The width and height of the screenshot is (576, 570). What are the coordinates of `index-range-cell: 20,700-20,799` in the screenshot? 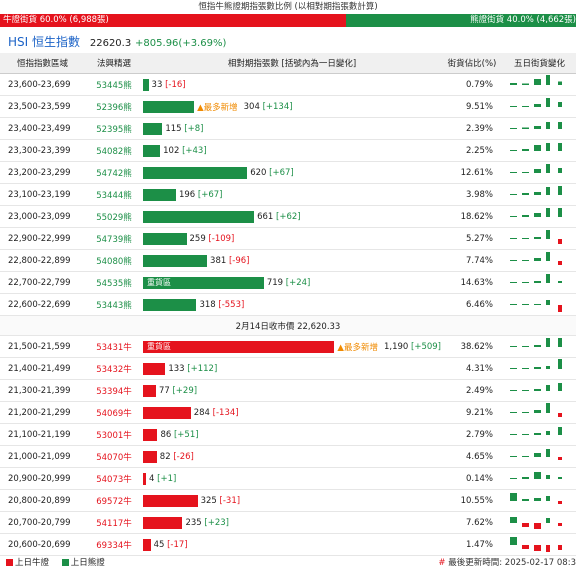 It's located at (42, 522).